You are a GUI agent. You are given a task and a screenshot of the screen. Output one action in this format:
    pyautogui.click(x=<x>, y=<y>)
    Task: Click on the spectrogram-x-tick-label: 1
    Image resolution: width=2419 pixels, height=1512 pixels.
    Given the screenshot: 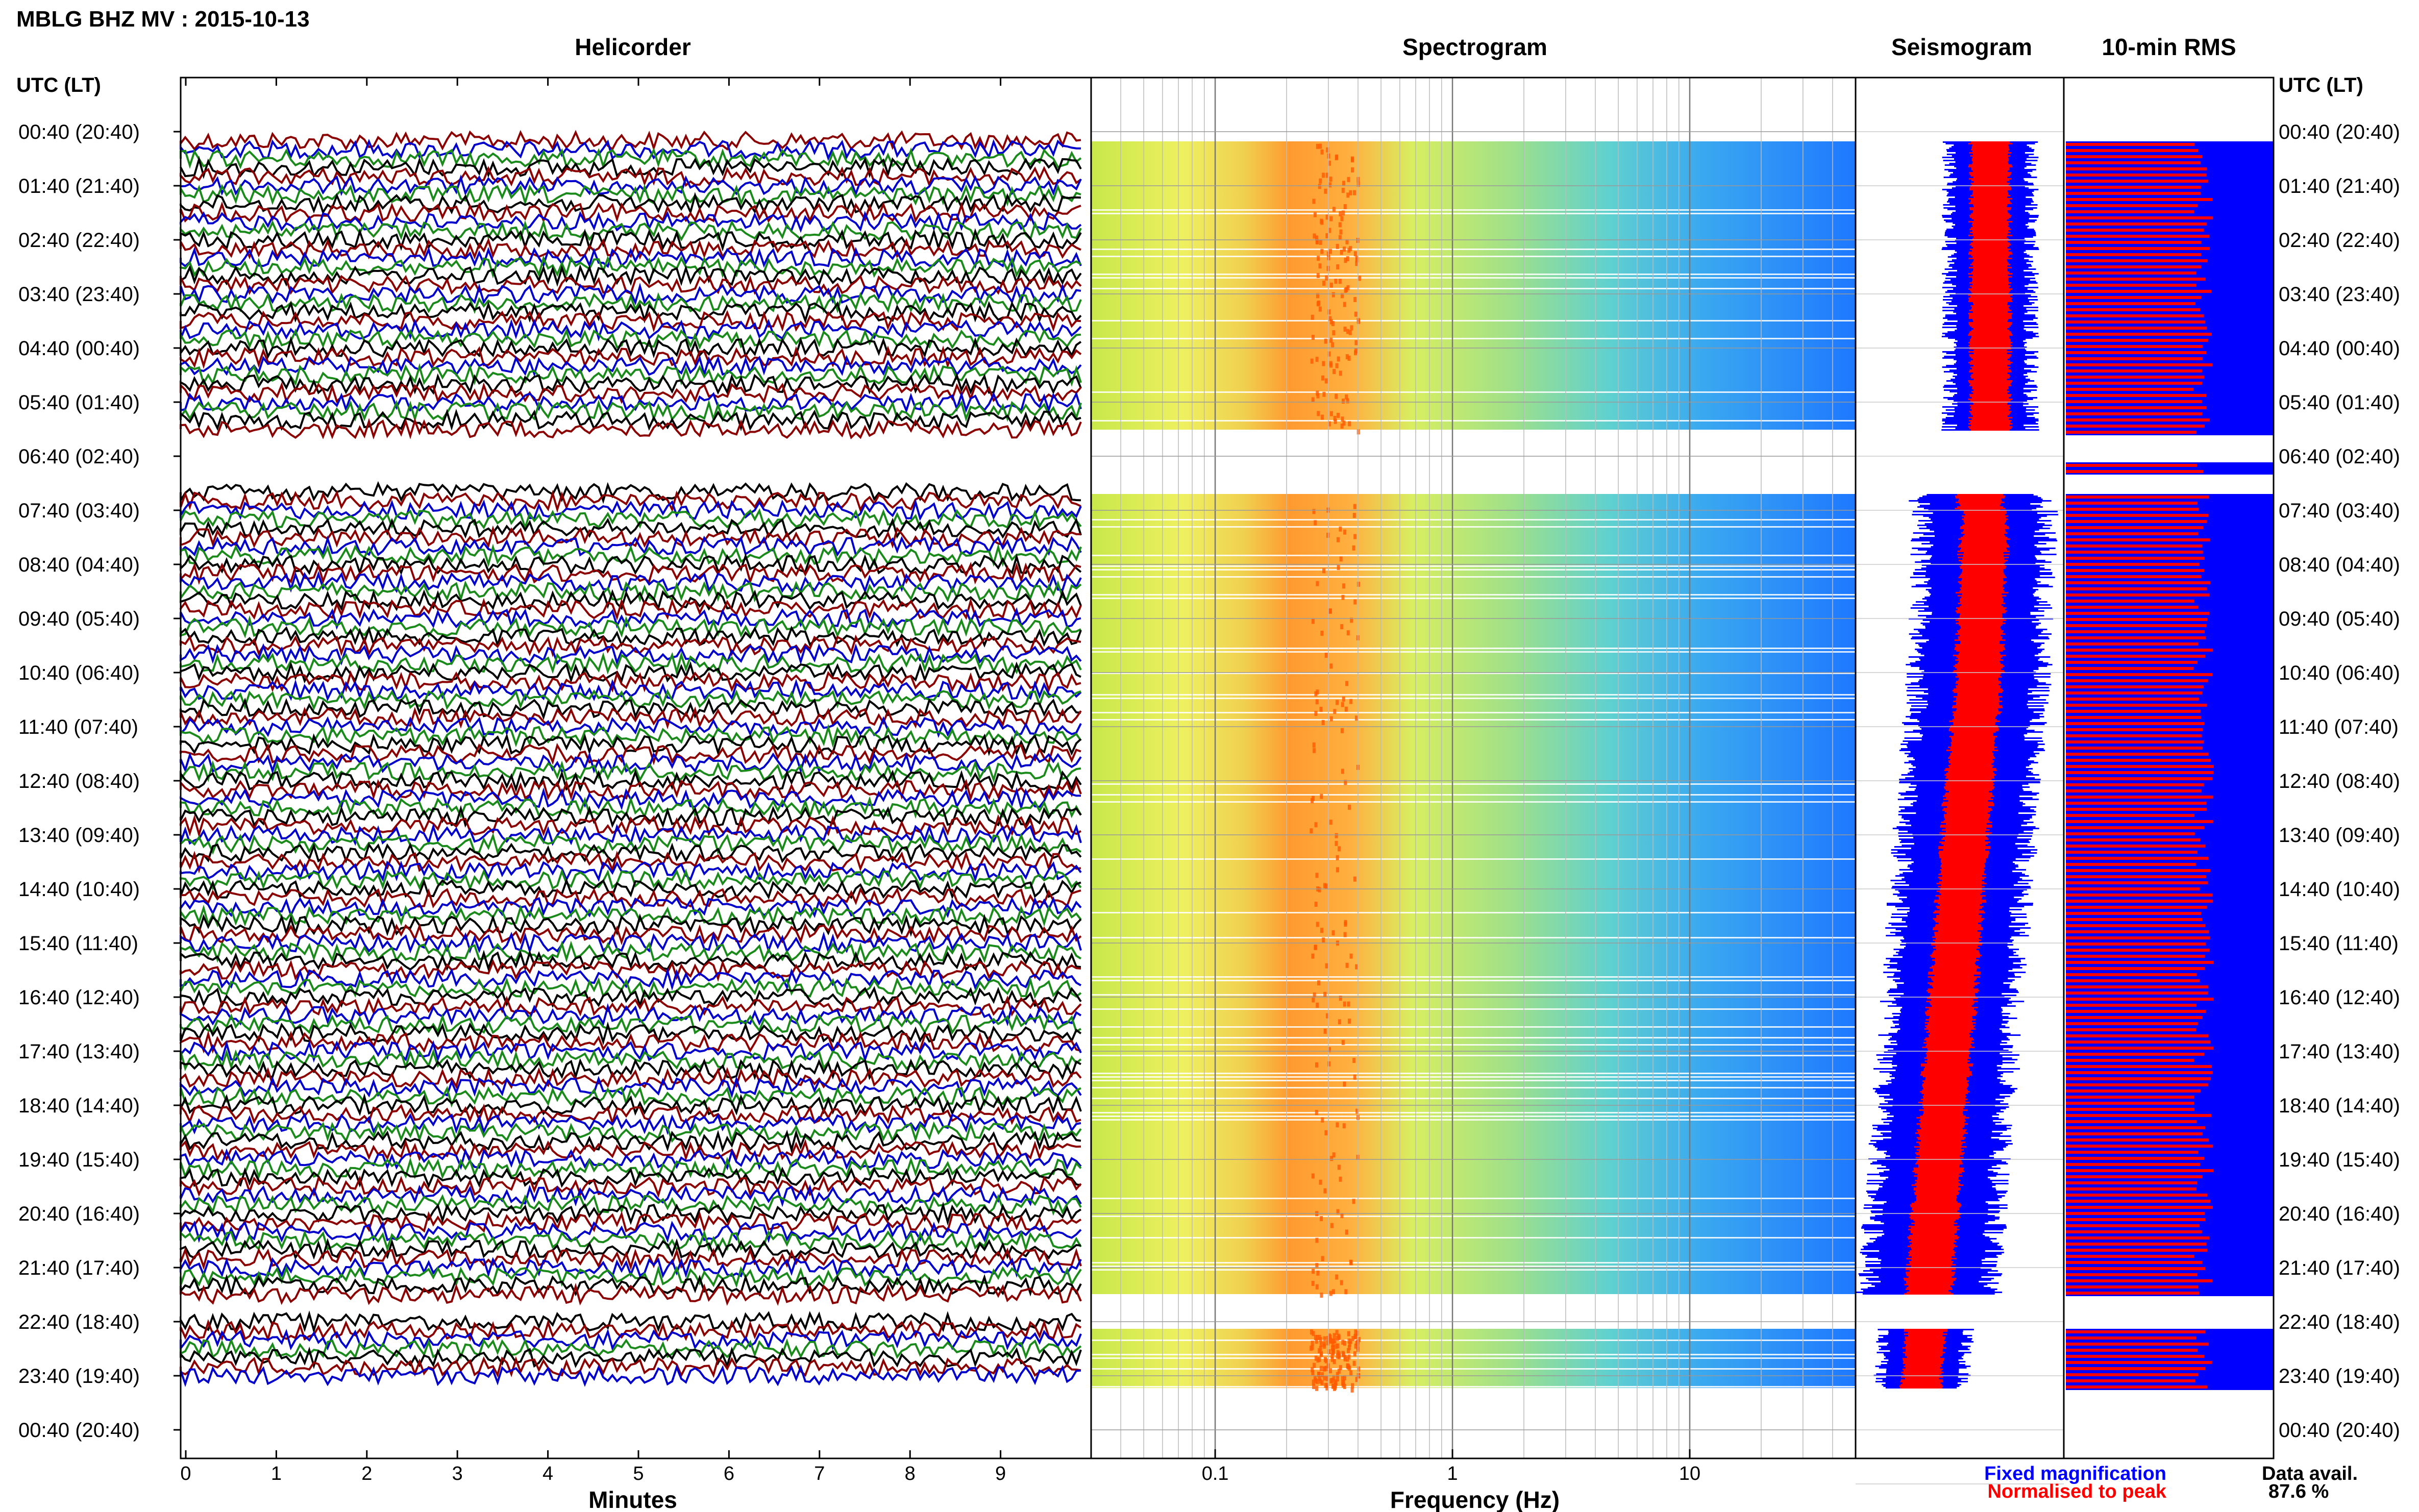 What is the action you would take?
    pyautogui.click(x=1452, y=1473)
    